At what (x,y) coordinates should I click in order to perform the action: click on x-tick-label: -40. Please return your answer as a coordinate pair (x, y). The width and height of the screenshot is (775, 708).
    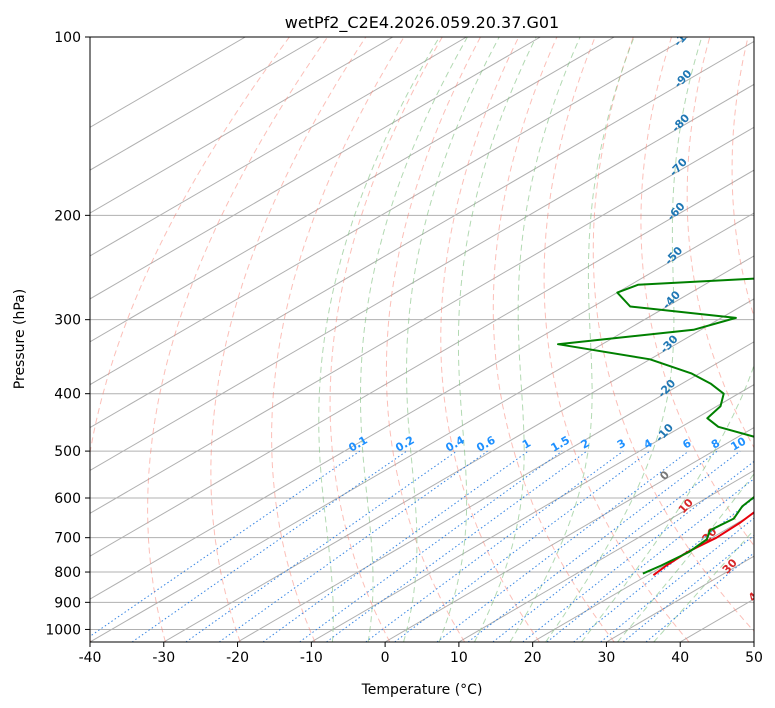
    Looking at the image, I should click on (90, 658).